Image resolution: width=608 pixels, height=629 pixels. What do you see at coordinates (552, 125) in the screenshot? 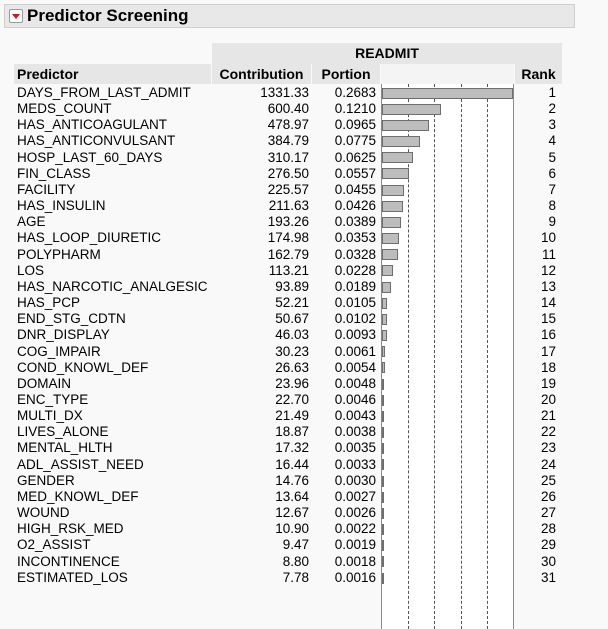
I see `rank-cell: 3` at bounding box center [552, 125].